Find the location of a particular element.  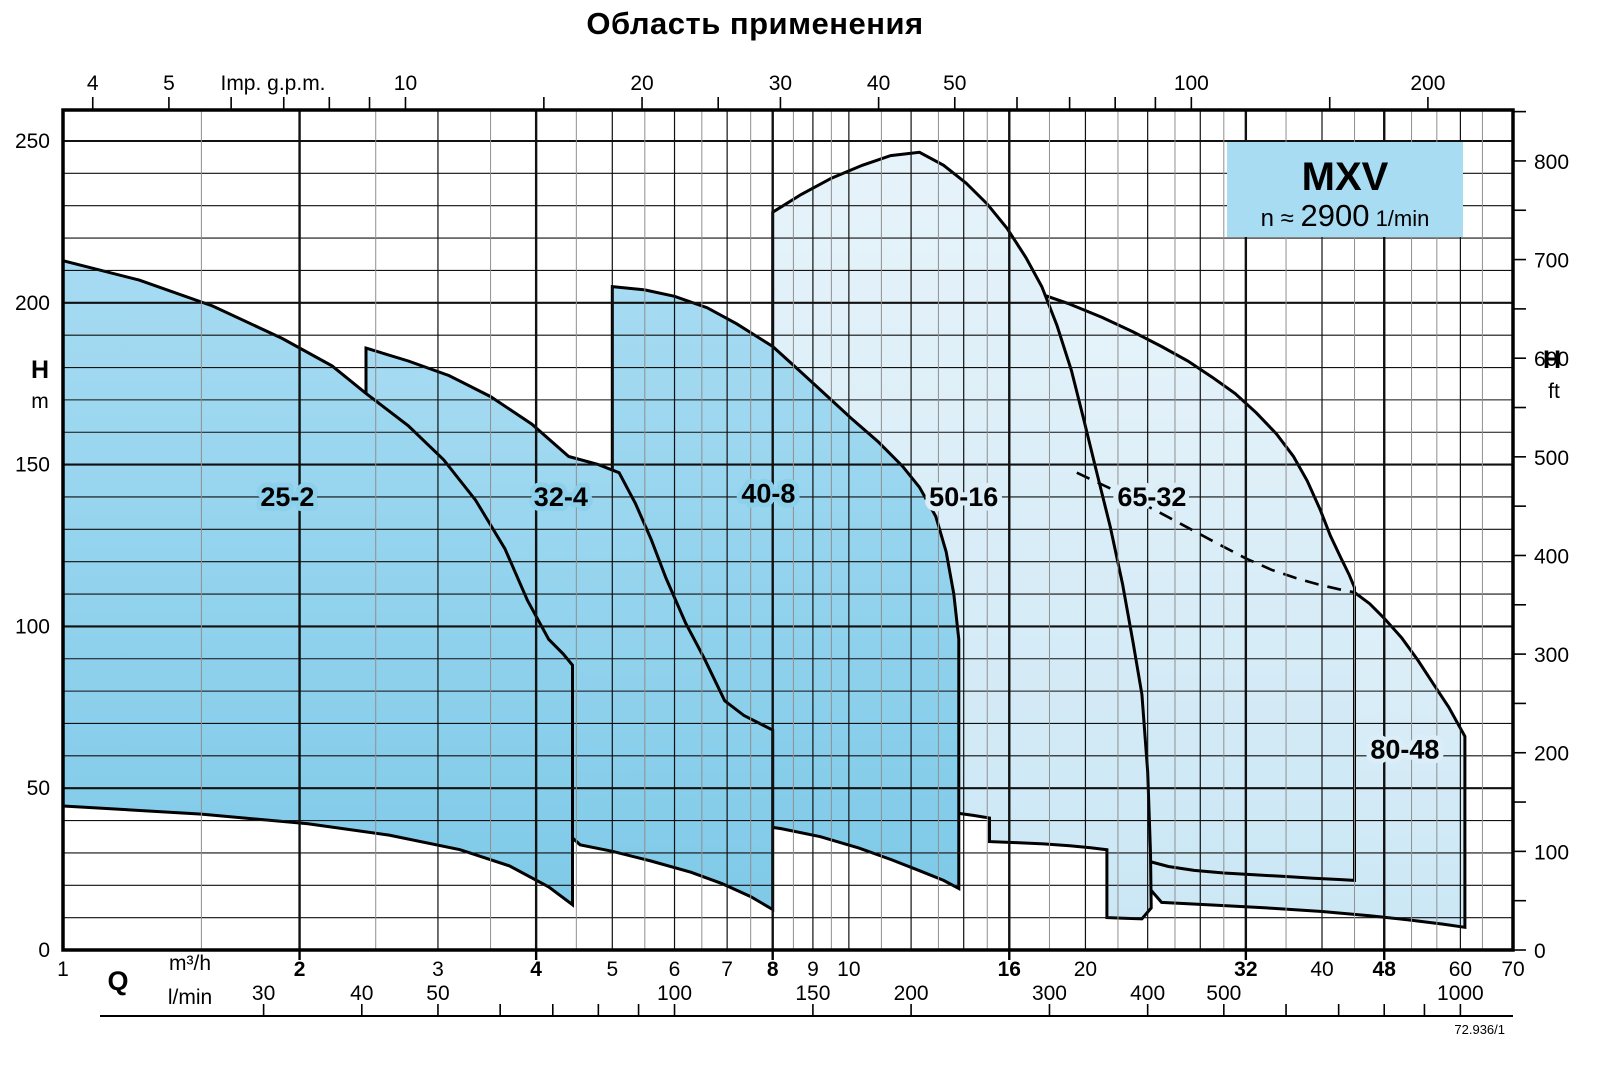

axis-tick-label: 9 is located at coordinates (813, 969).